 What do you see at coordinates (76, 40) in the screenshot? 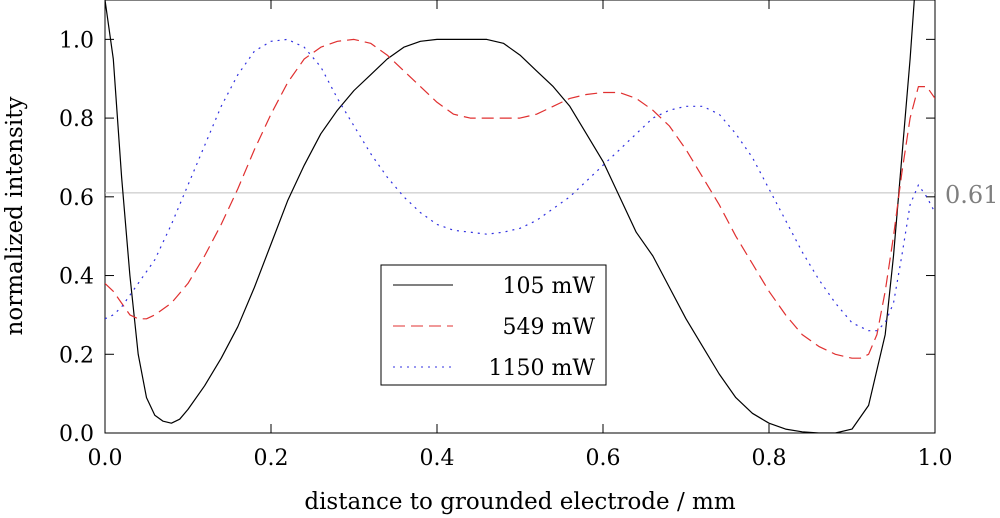
I see `y-tick-label: 1.0` at bounding box center [76, 40].